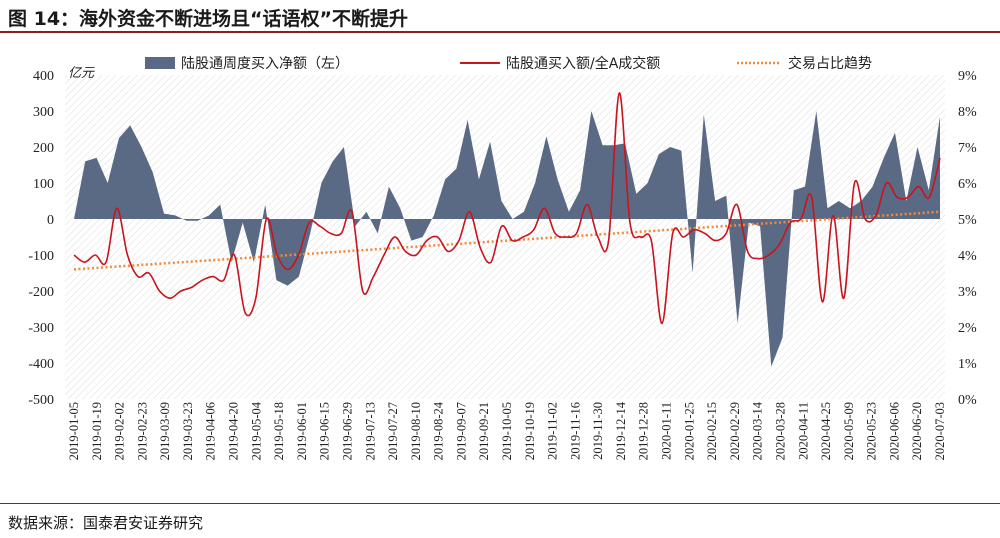  I want to click on x-tick-label: 2020-02-15, so click(712, 431).